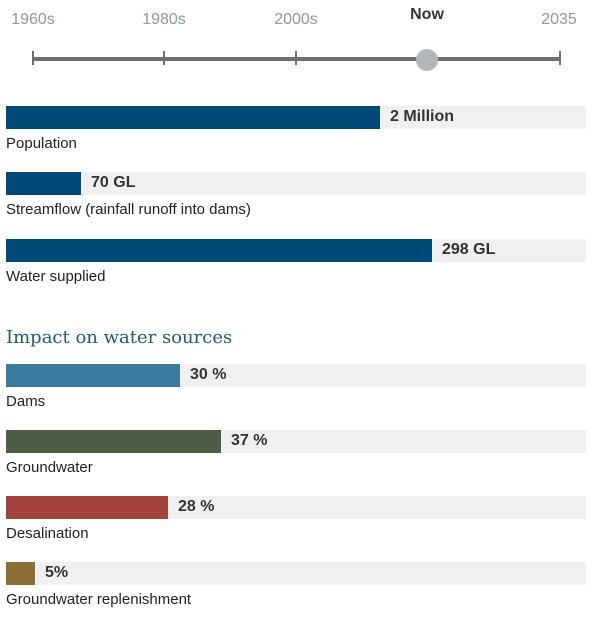  Describe the element at coordinates (427, 60) in the screenshot. I see `timeline-slider-handle` at that location.